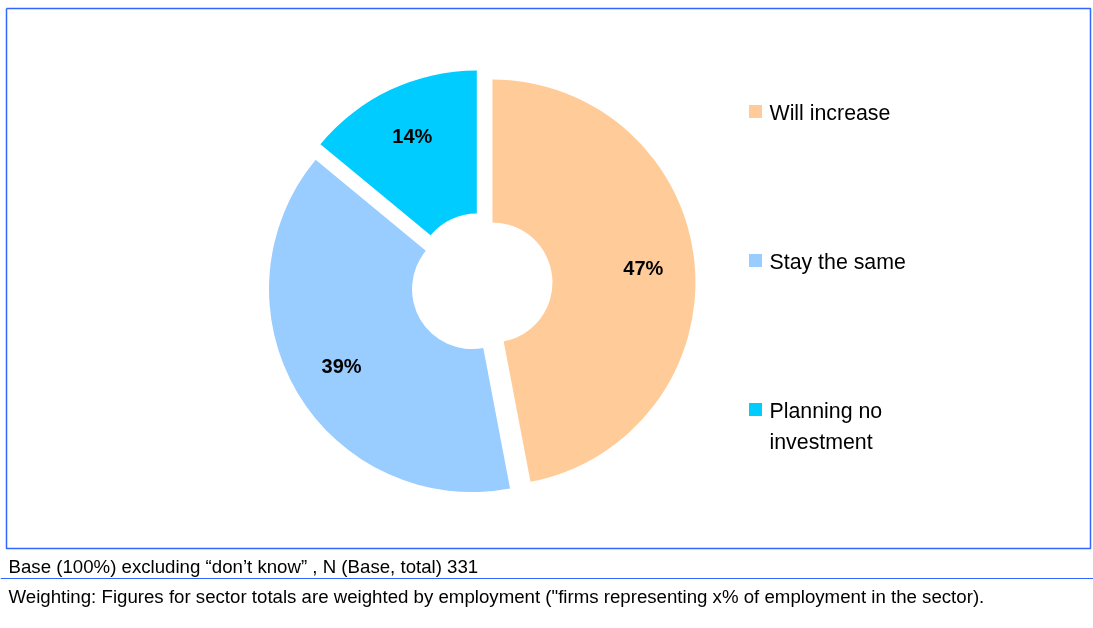 The image size is (1093, 628). What do you see at coordinates (341, 366) in the screenshot?
I see `data-label: 39%` at bounding box center [341, 366].